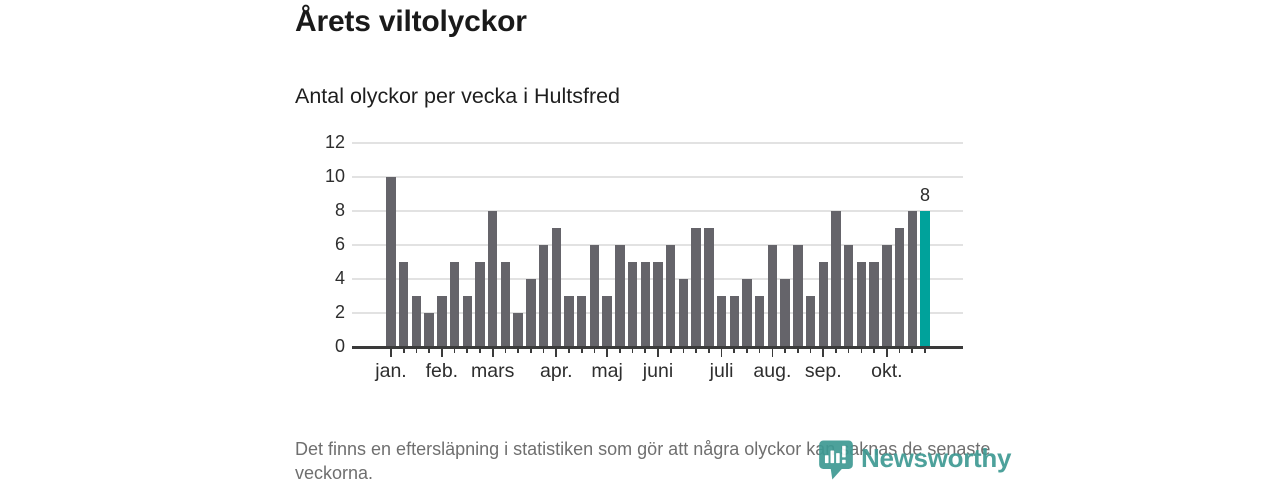 The height and width of the screenshot is (480, 1280). Describe the element at coordinates (658, 352) in the screenshot. I see `x-tick-month-juni` at that location.